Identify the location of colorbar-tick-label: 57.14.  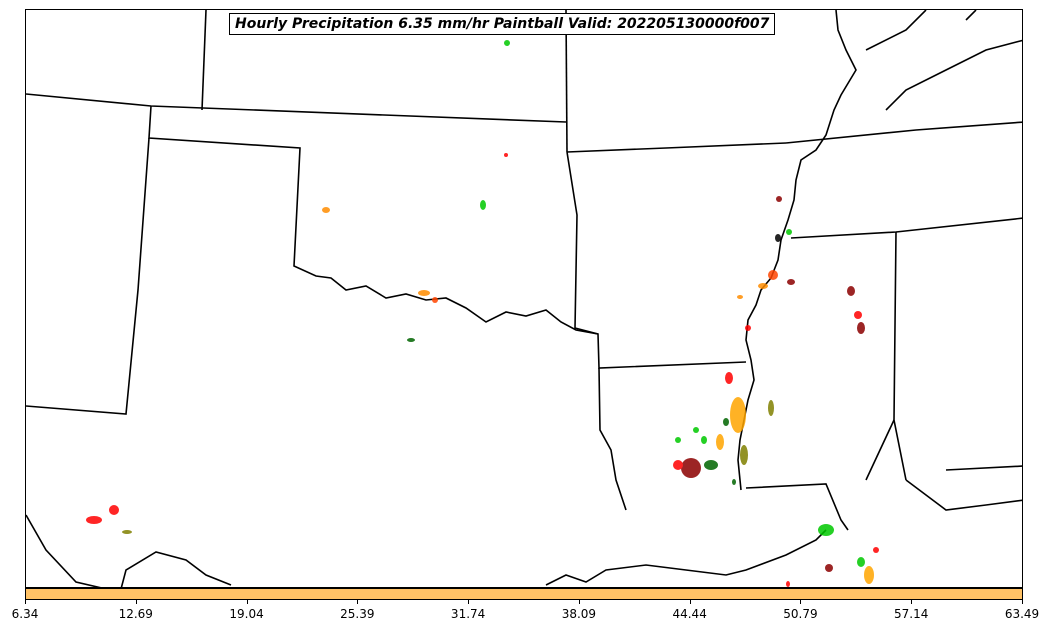
(911, 614).